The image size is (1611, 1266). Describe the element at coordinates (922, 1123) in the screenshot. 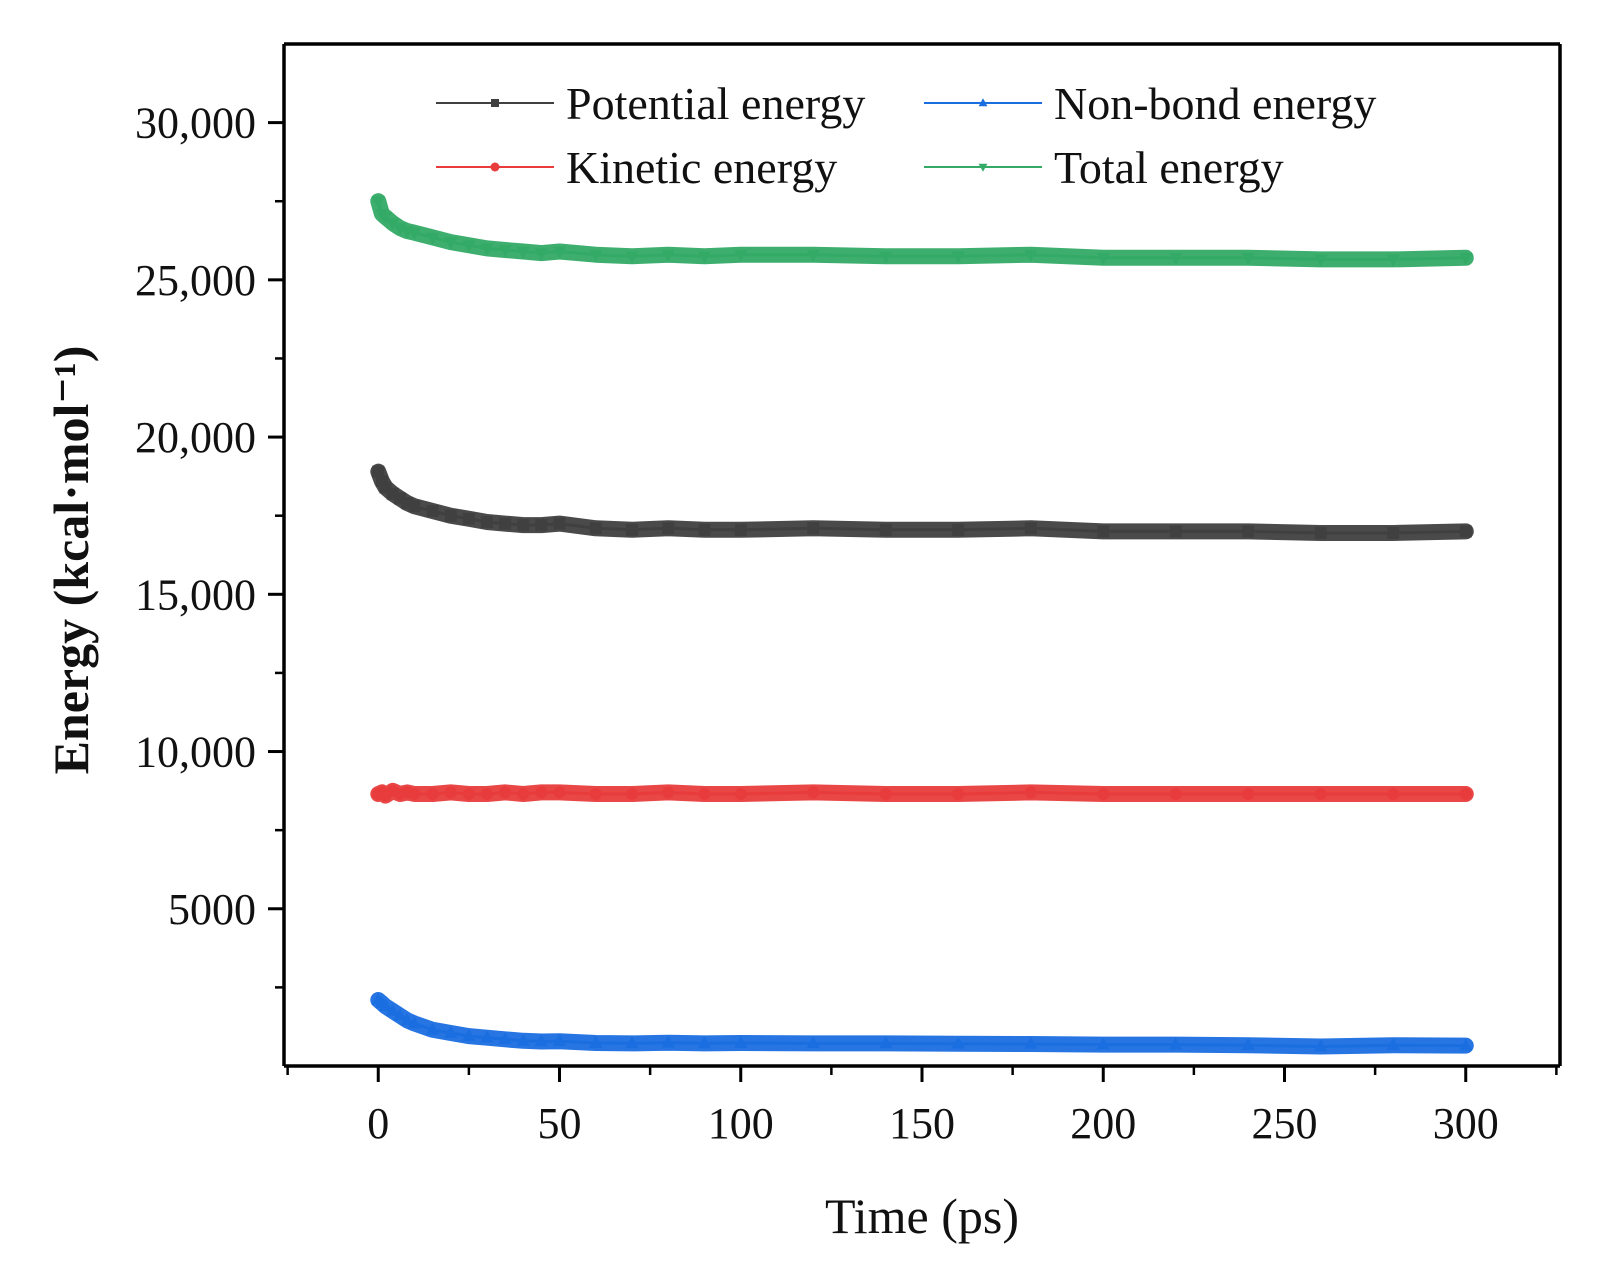

I see `x-tick-label: 150` at that location.